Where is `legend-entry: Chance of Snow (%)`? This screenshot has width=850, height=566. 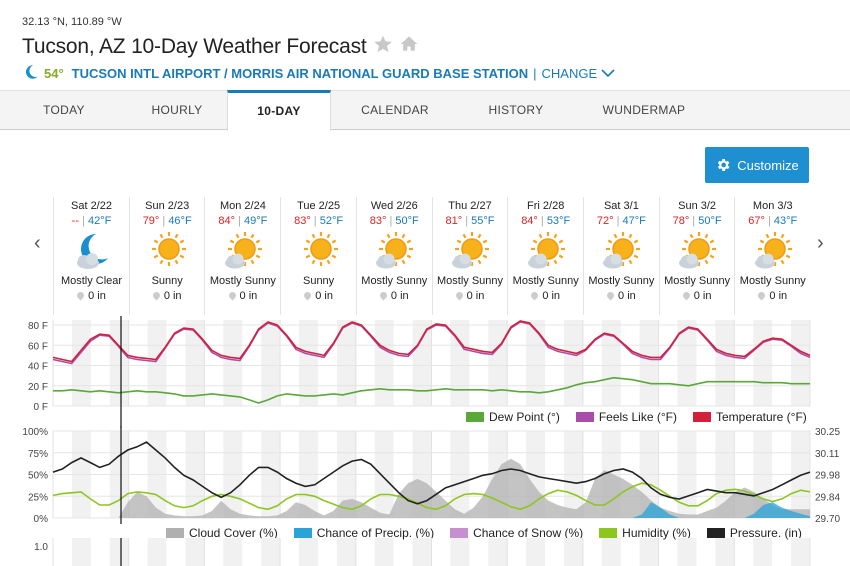 legend-entry: Chance of Snow (%) is located at coordinates (516, 533).